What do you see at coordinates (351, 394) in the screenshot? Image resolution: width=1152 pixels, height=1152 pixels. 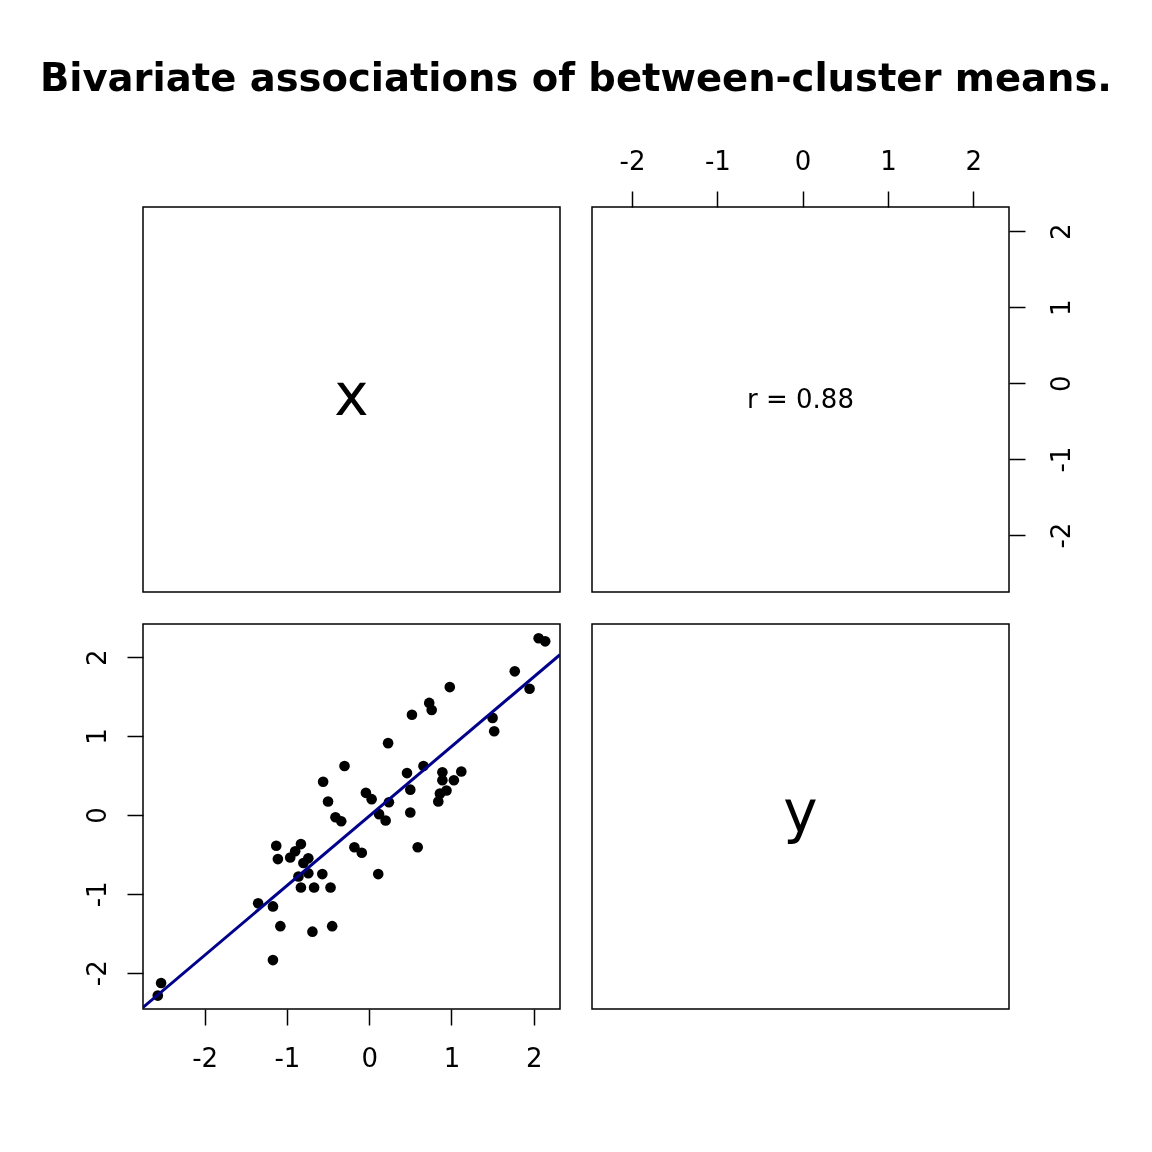 I see `text: x` at bounding box center [351, 394].